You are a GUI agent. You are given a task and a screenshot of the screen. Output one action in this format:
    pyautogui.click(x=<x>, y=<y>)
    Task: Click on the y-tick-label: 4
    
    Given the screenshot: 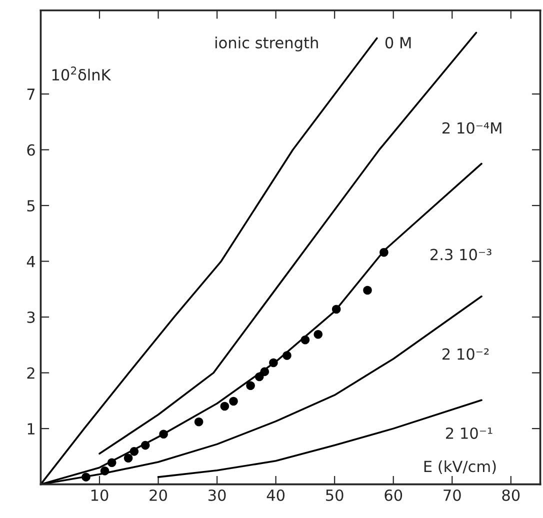 What is the action you would take?
    pyautogui.click(x=31, y=262)
    